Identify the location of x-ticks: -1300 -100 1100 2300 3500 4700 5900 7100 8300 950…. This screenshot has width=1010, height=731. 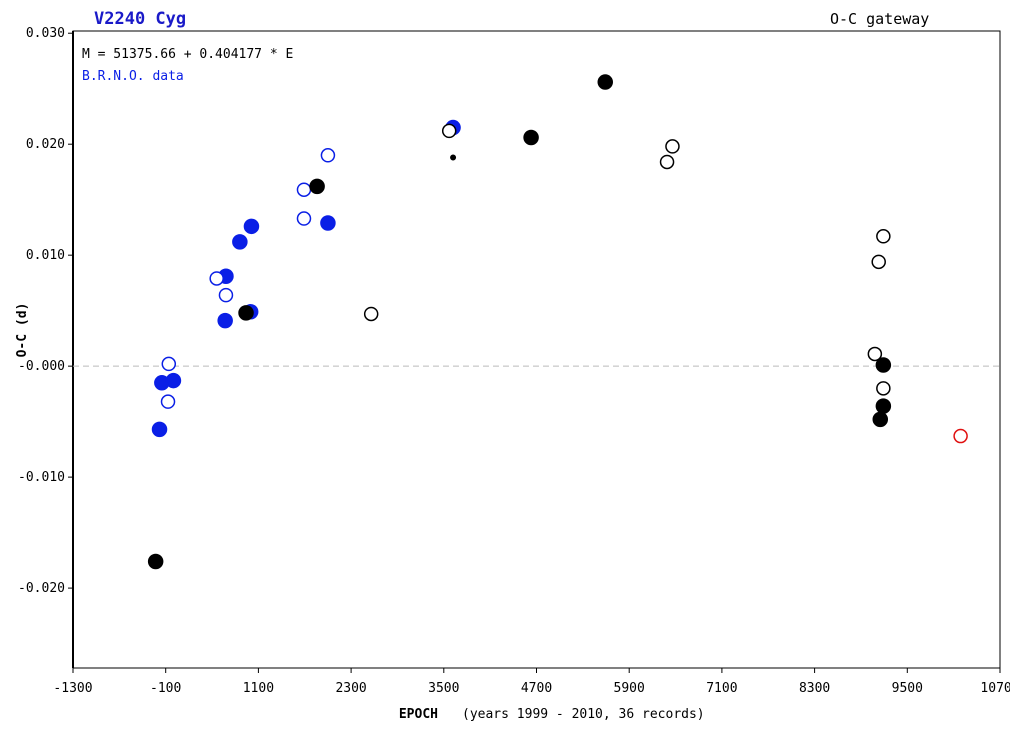
(531, 682).